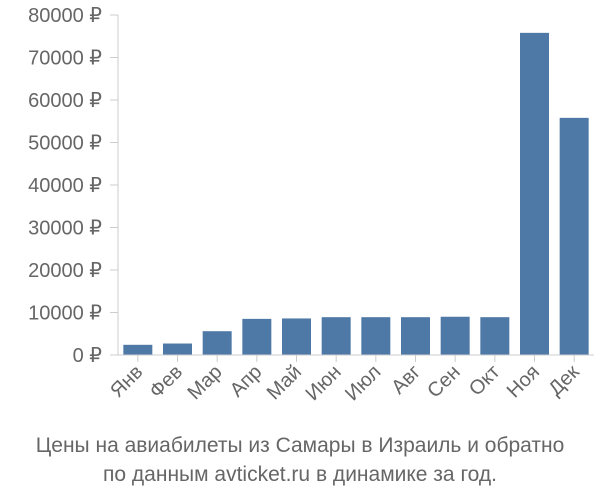  Describe the element at coordinates (284, 382) in the screenshot. I see `x-tick-label: Май` at that location.